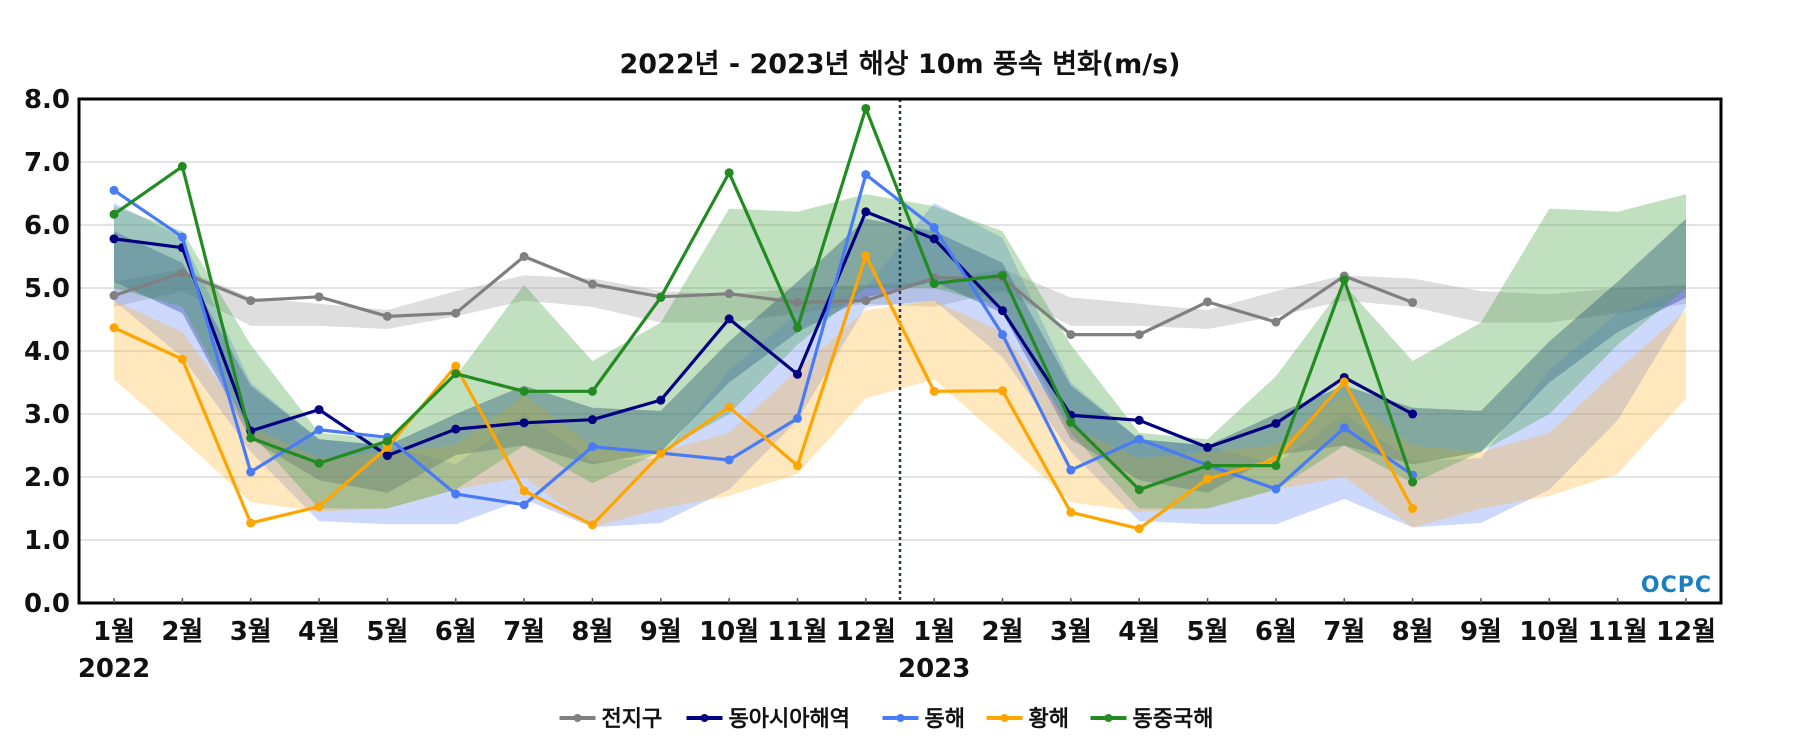  Describe the element at coordinates (47, 541) in the screenshot. I see `y-tick-label: 1.0` at that location.